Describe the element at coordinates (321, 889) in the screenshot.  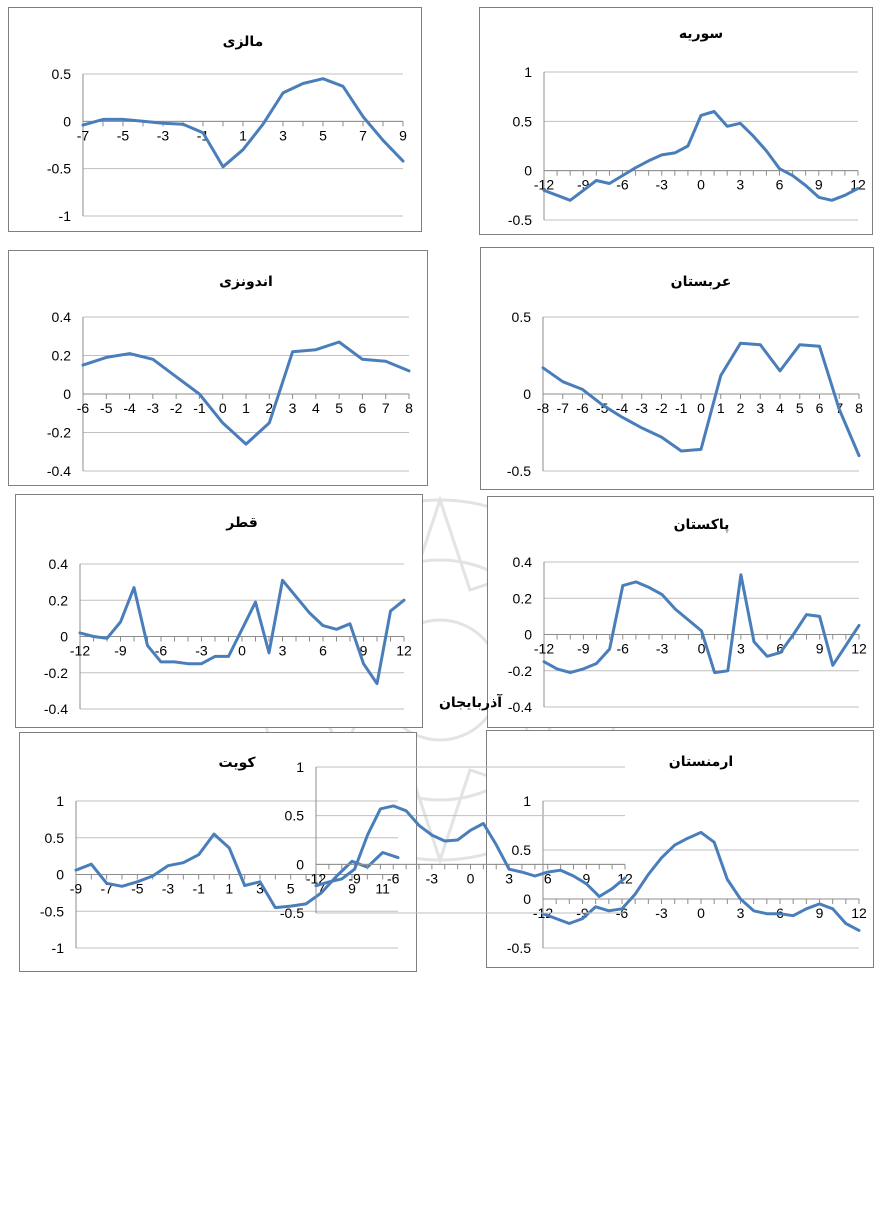
I see `x-tick-label: 7` at that location.